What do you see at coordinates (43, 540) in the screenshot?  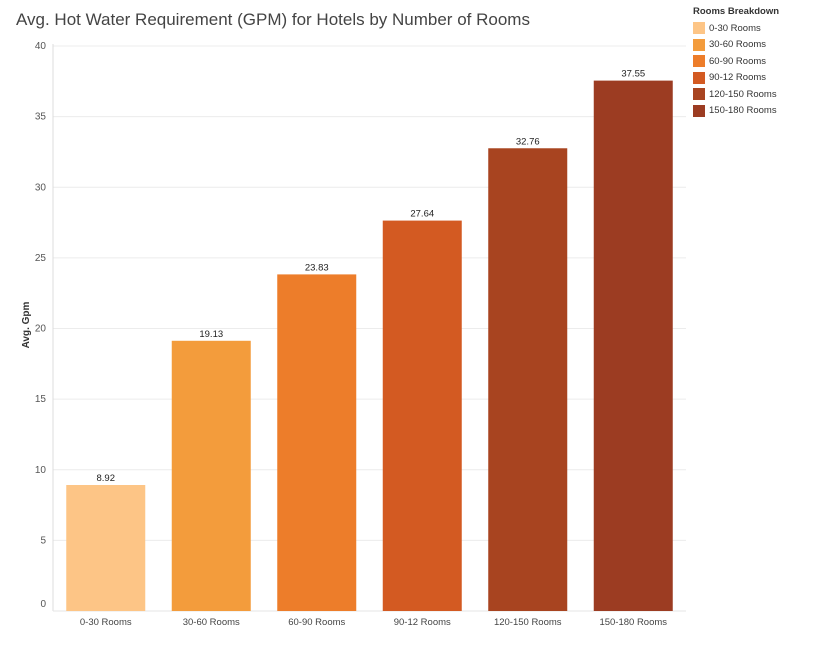 I see `y-tick-label: 5` at bounding box center [43, 540].